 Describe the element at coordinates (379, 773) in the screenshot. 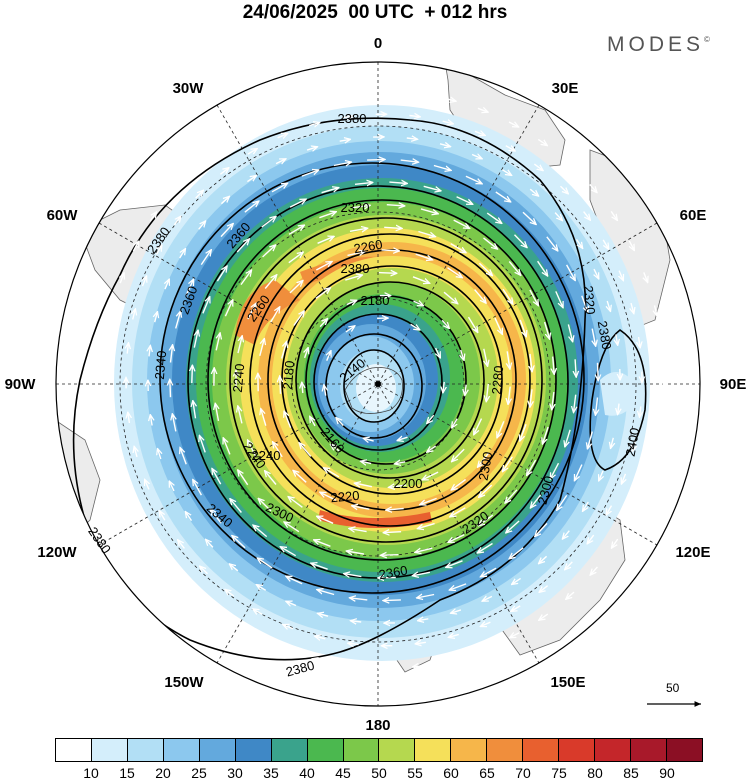

I see `colorbar-tick-label: 50` at that location.